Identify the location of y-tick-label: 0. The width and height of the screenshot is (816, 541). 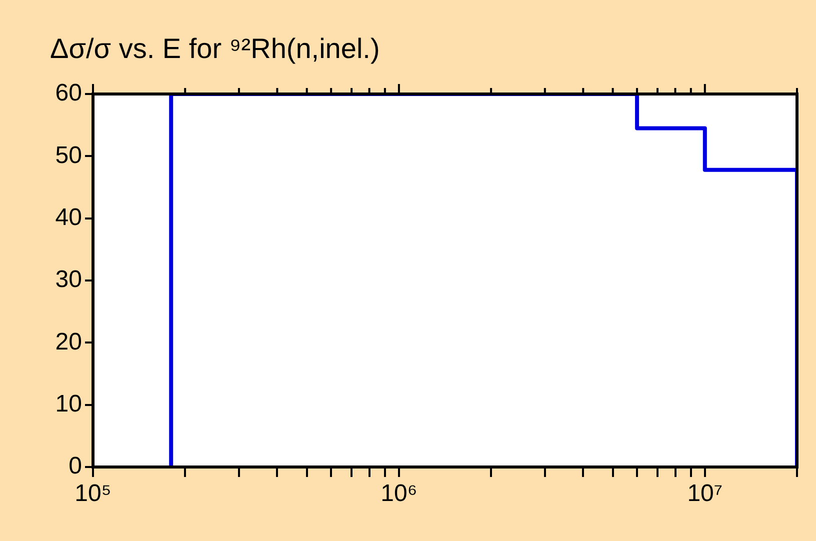
(75, 466).